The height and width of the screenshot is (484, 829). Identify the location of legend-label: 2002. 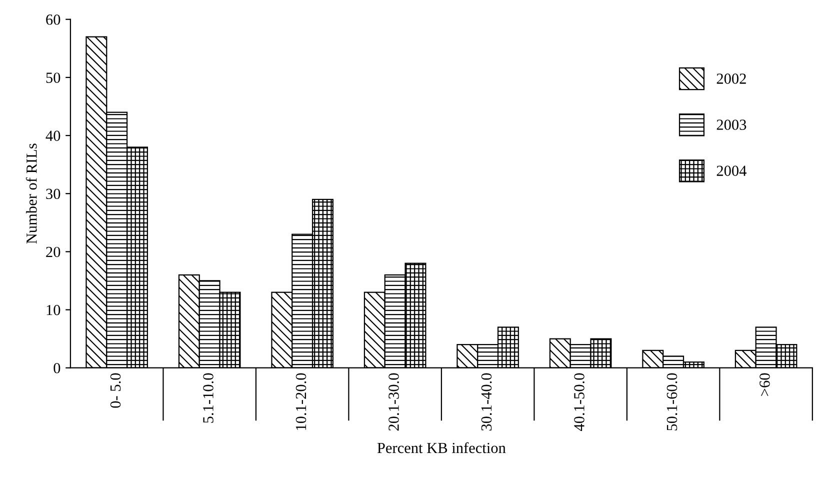
(731, 79).